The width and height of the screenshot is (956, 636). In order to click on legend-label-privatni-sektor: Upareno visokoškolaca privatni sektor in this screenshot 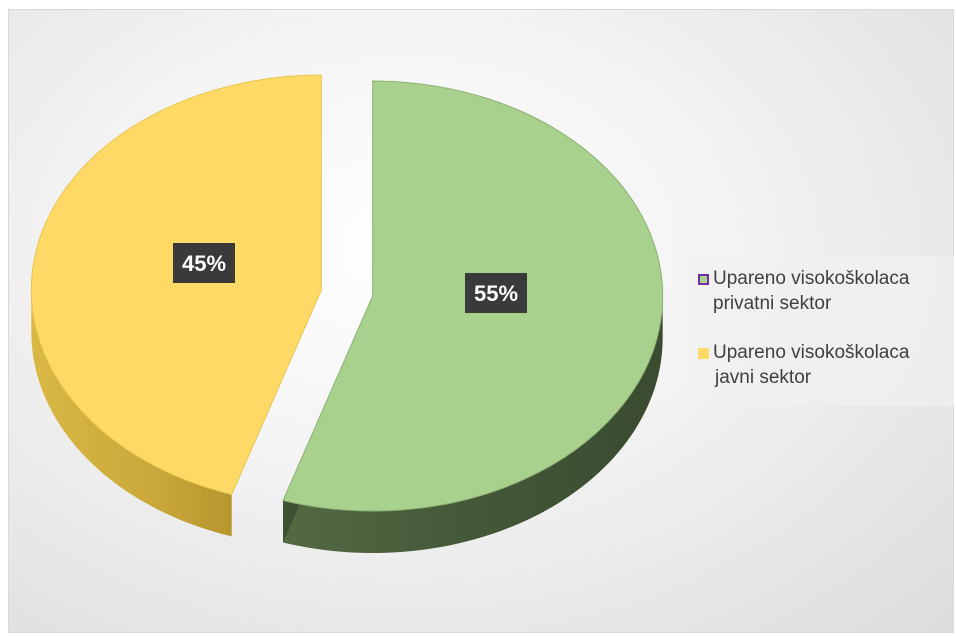, I will do `click(811, 291)`.